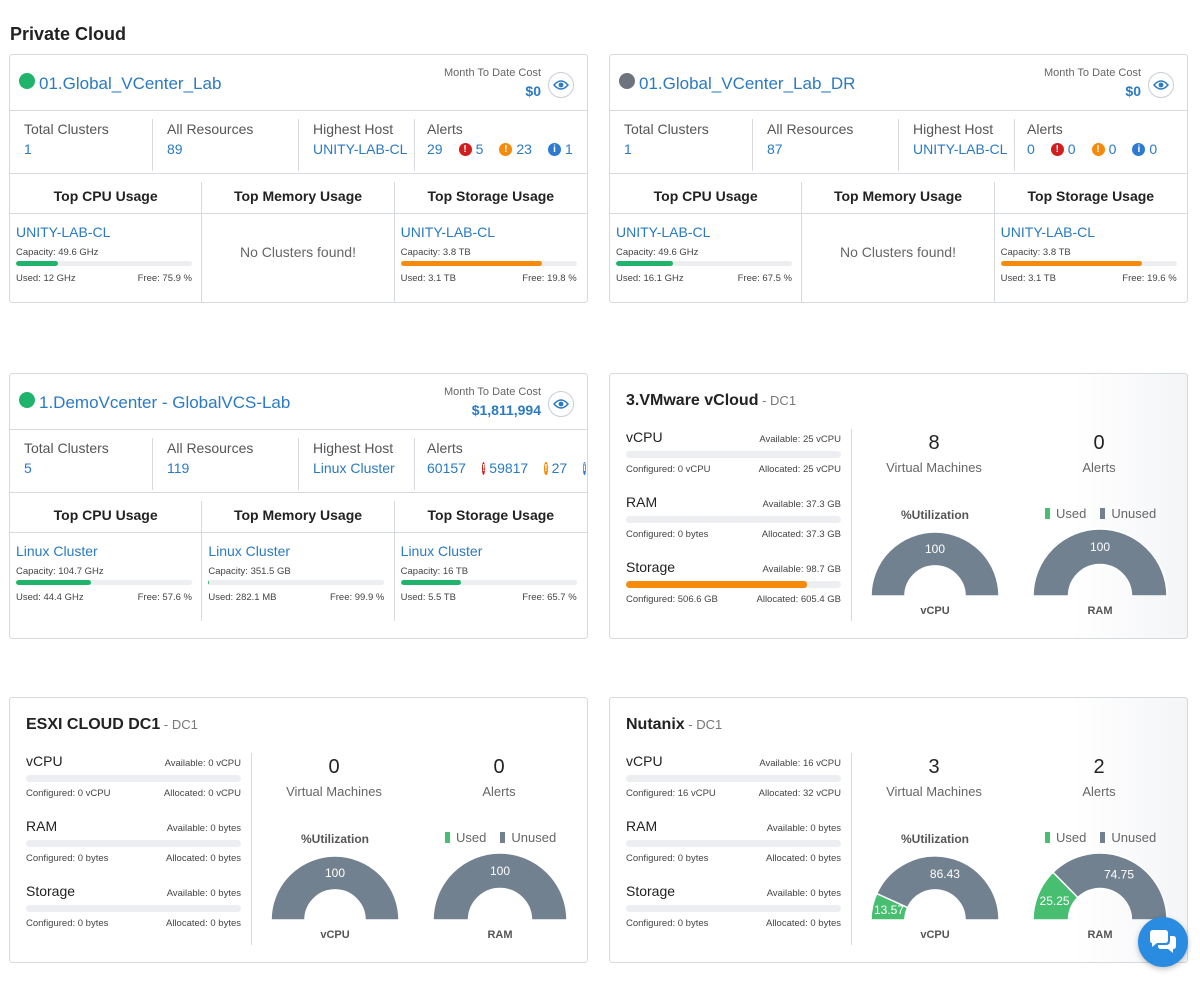  Describe the element at coordinates (934, 467) in the screenshot. I see `vm-label: Virtual Machines` at that location.